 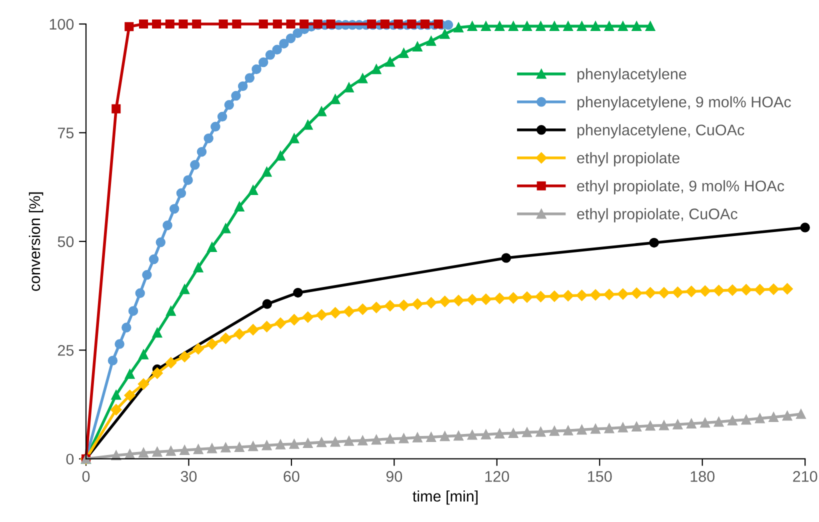 What do you see at coordinates (66, 242) in the screenshot?
I see `y-tick-label: 50` at bounding box center [66, 242].